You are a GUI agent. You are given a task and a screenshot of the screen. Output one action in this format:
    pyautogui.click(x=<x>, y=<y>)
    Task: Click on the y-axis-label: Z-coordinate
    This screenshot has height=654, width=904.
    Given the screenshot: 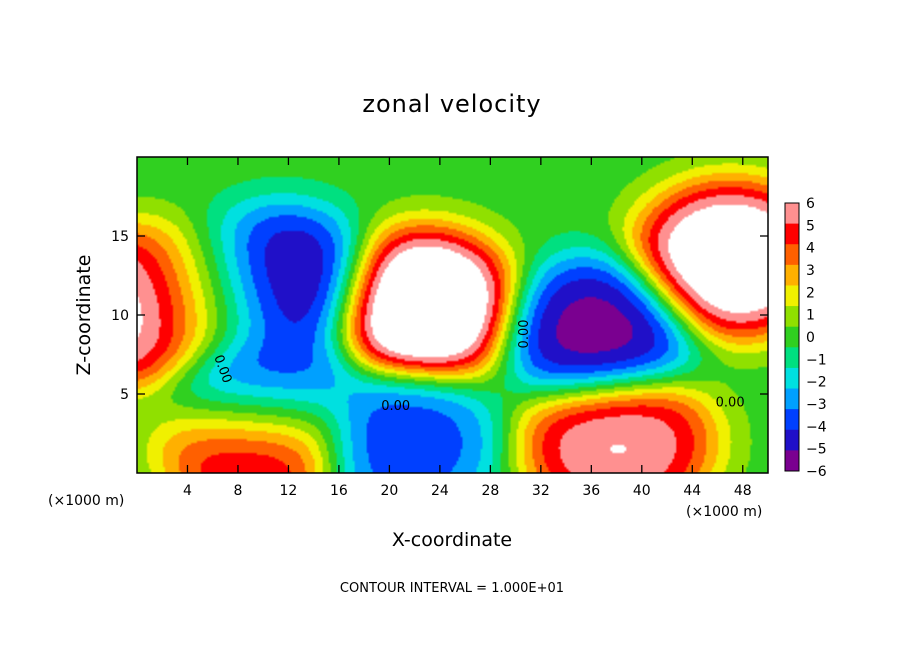 What is the action you would take?
    pyautogui.click(x=84, y=315)
    